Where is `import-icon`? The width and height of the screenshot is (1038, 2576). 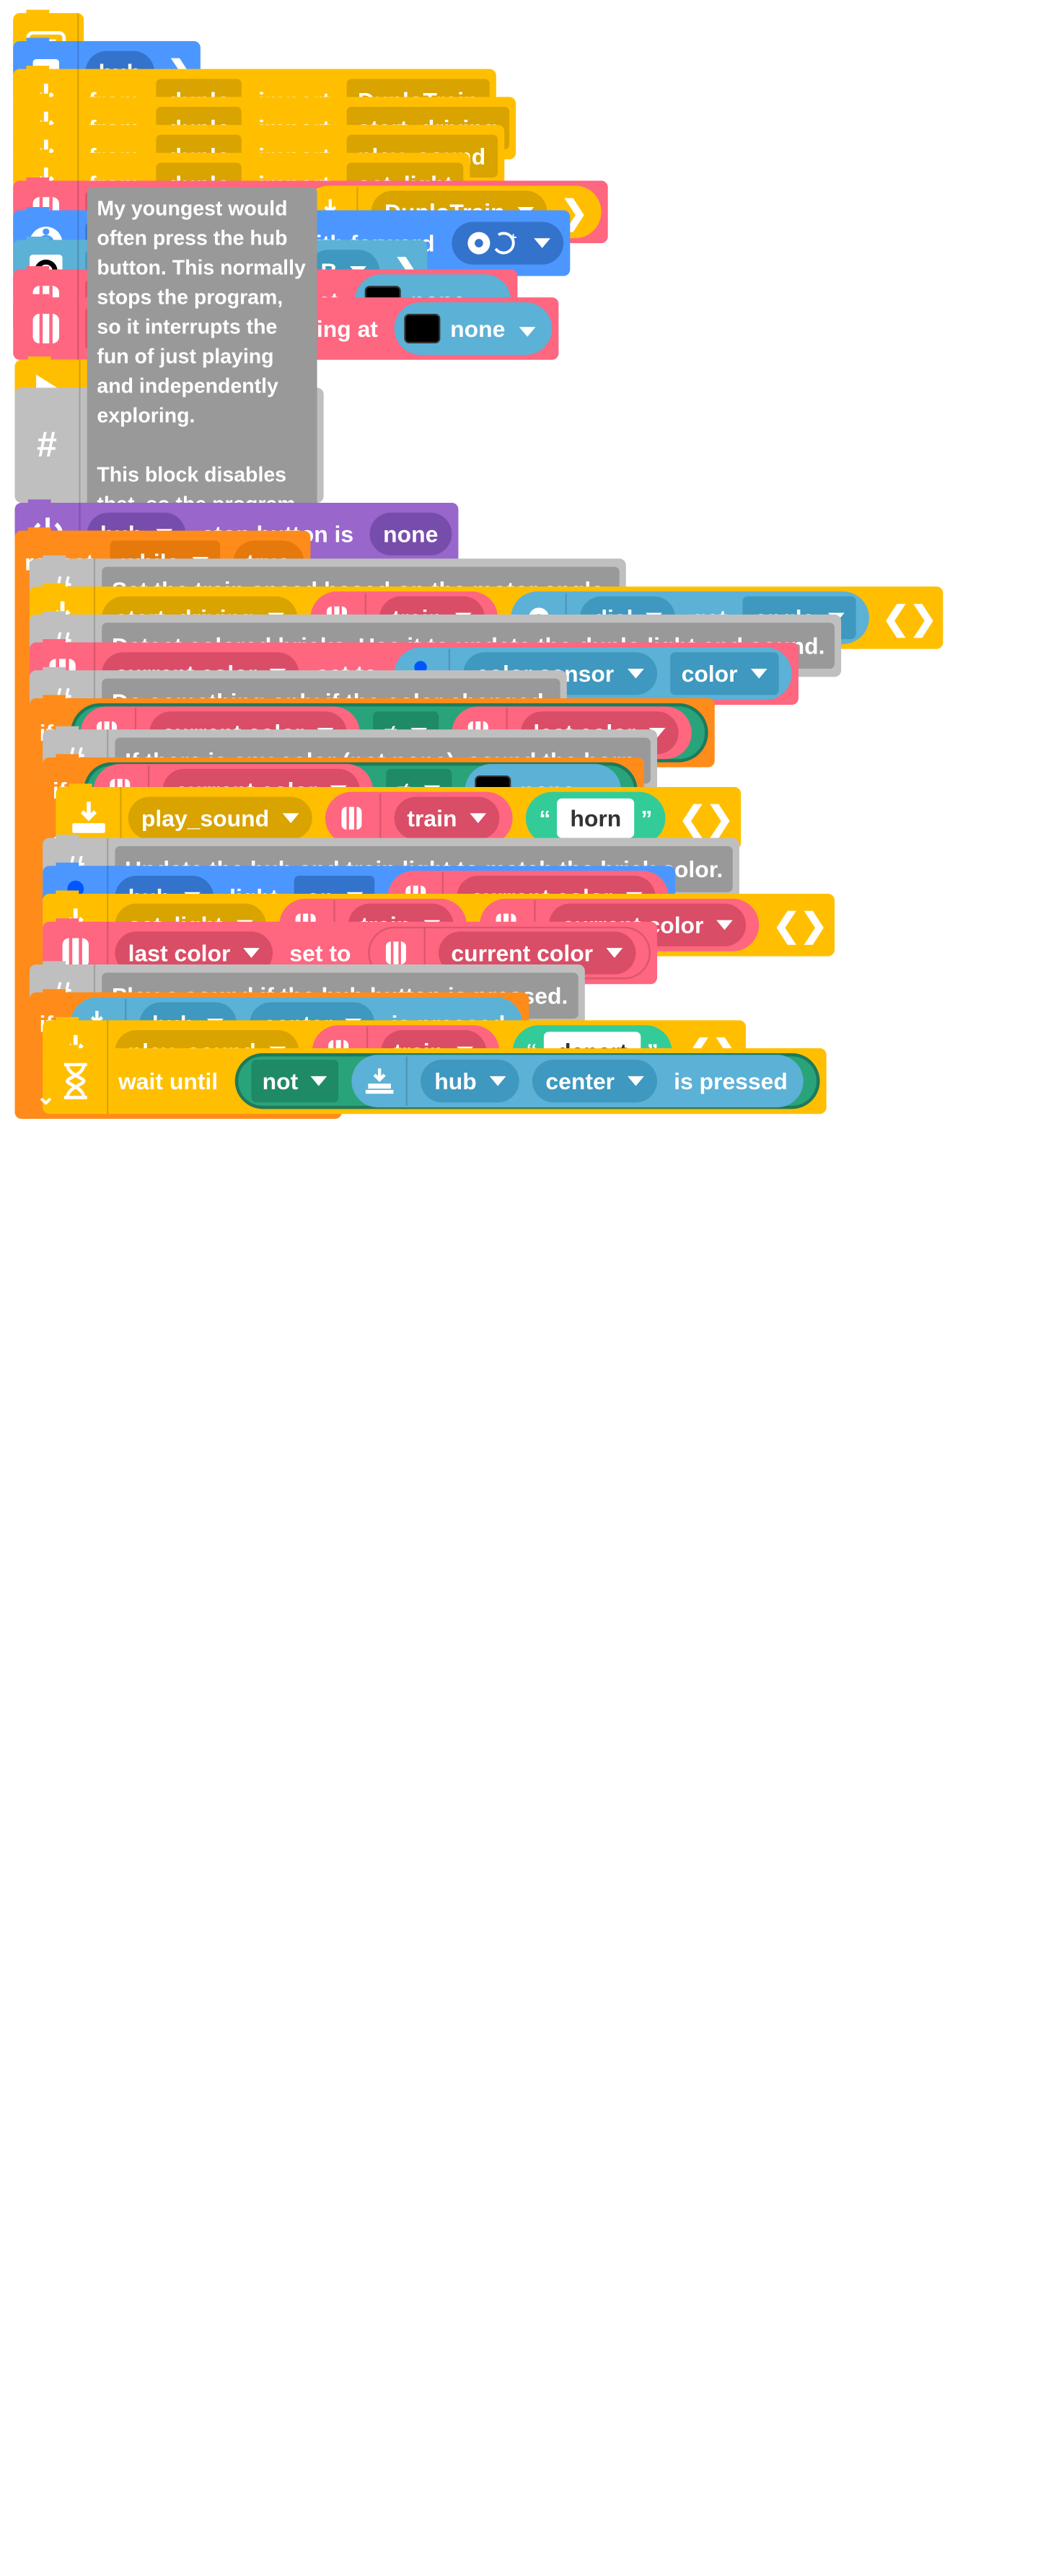 import-icon is located at coordinates (89, 818).